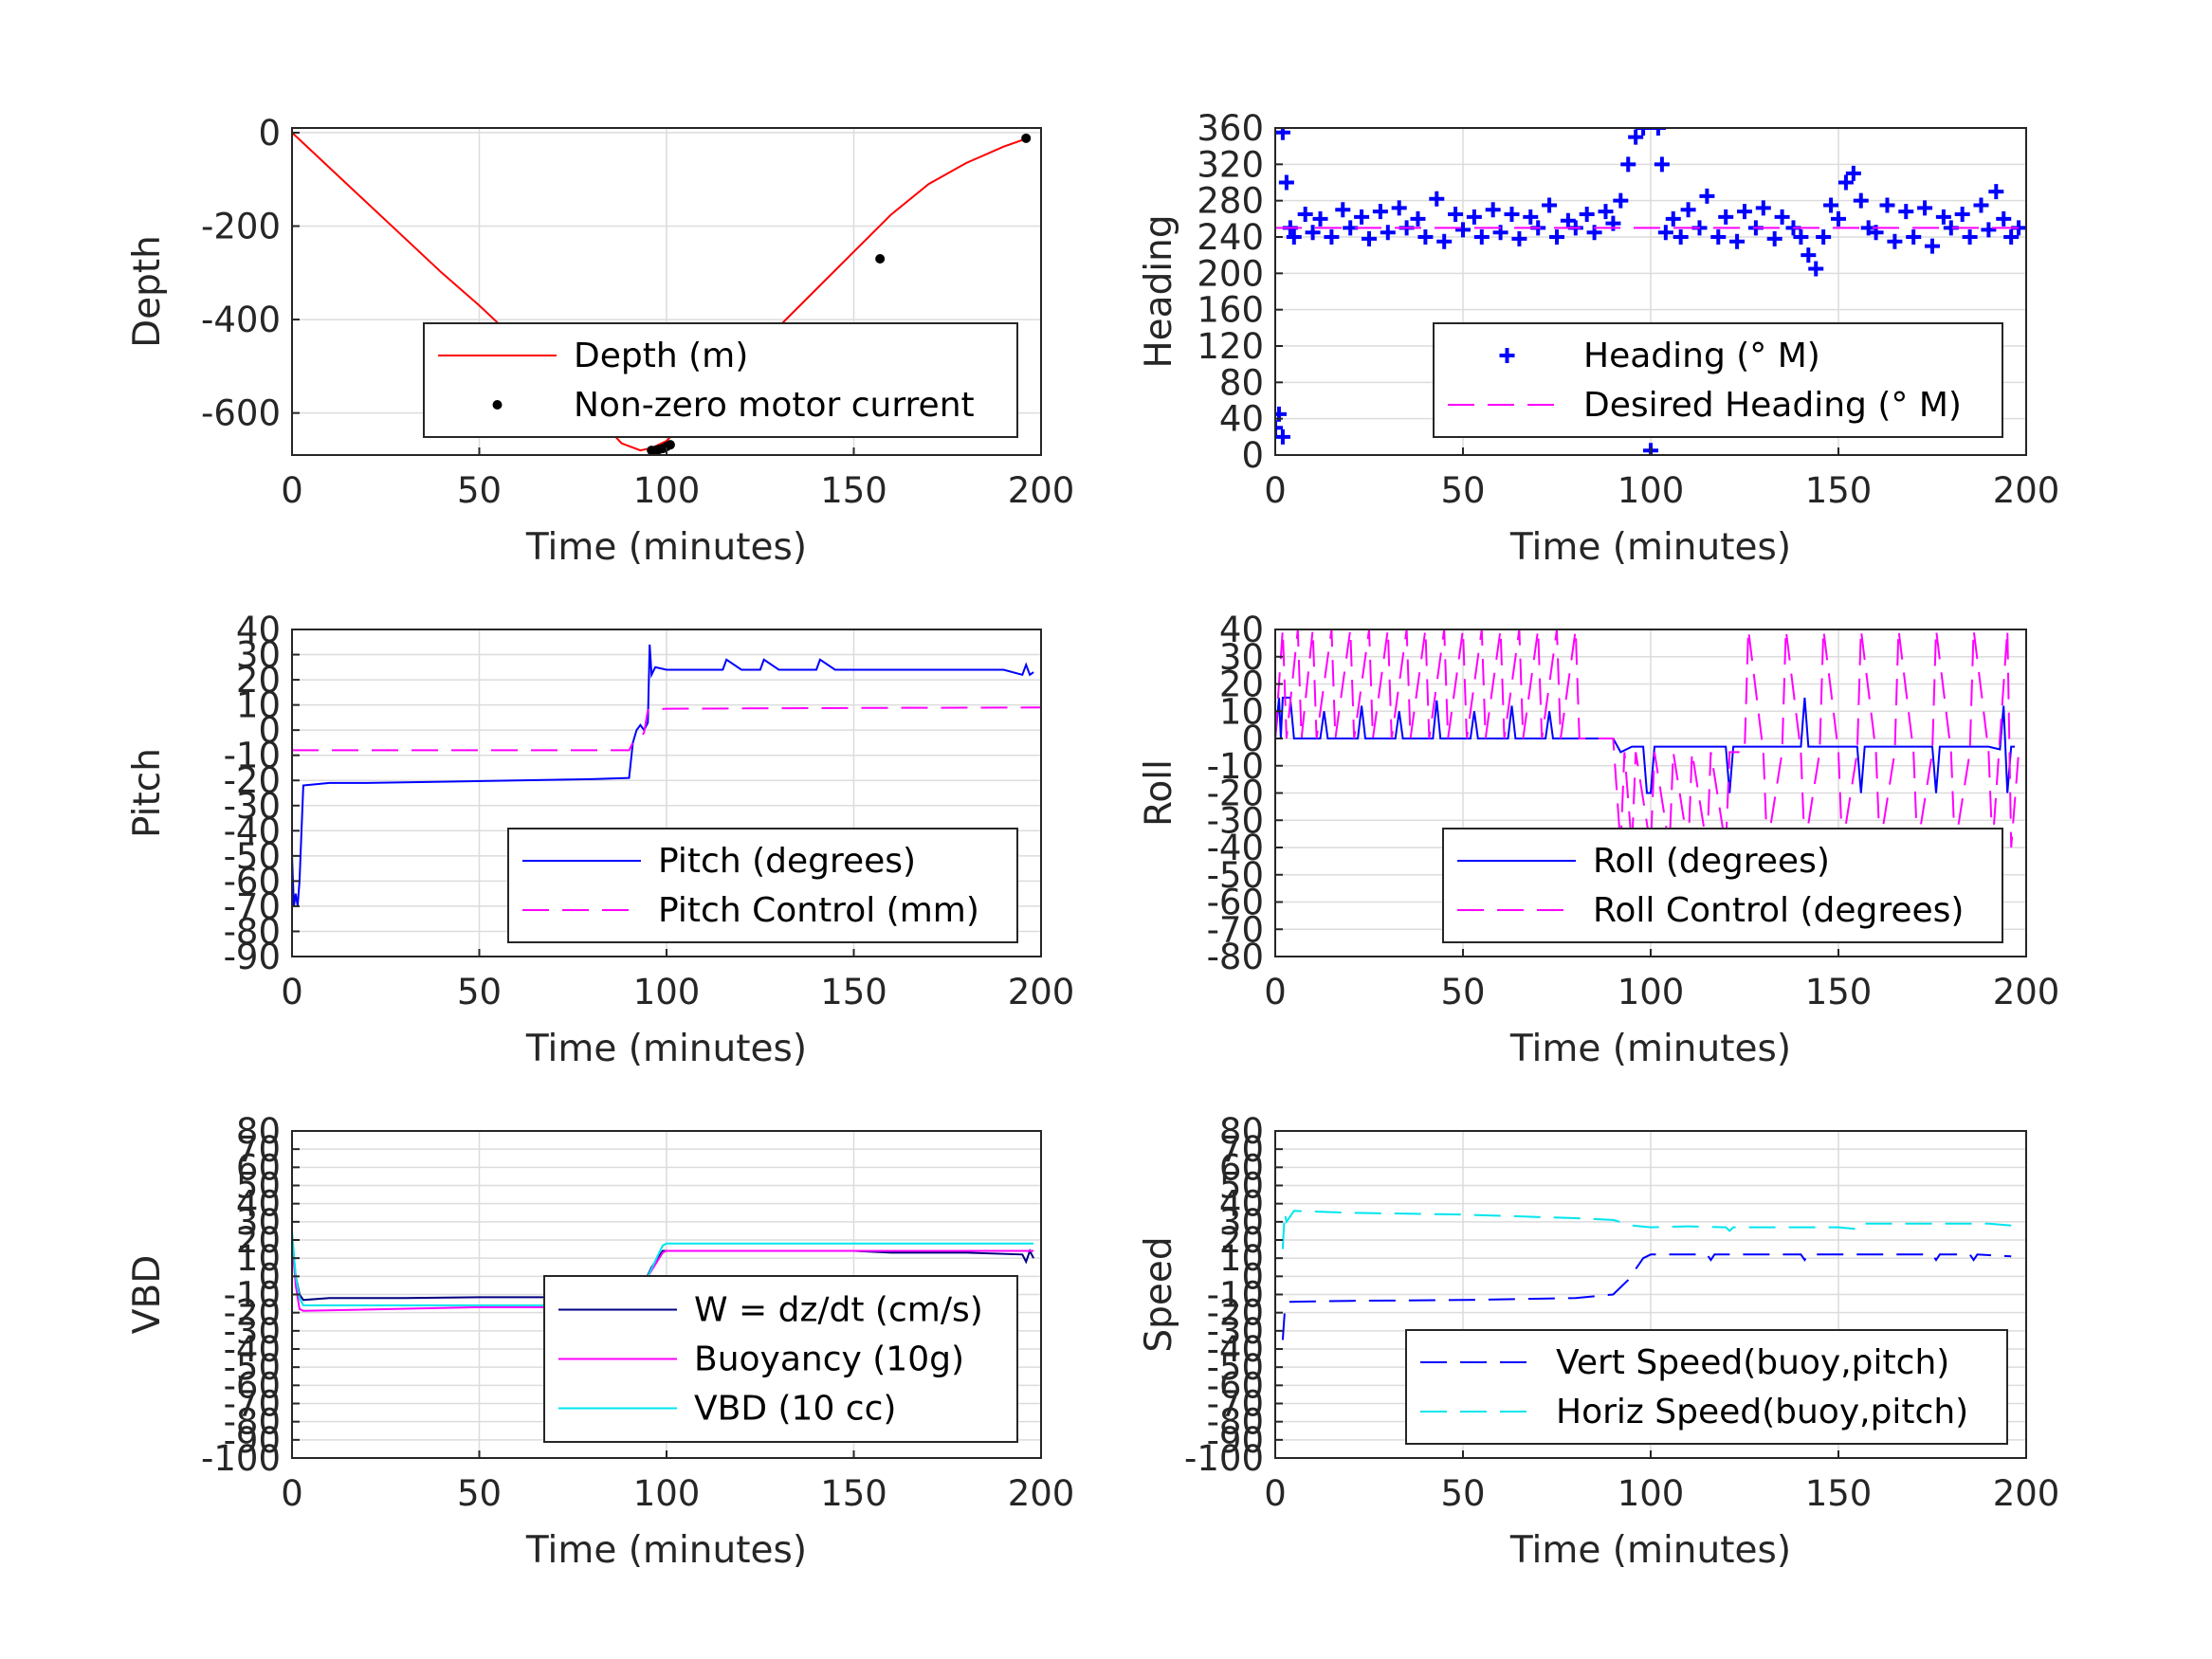 This screenshot has height=1659, width=2212. What do you see at coordinates (241, 320) in the screenshot?
I see `y-tick-label: -400` at bounding box center [241, 320].